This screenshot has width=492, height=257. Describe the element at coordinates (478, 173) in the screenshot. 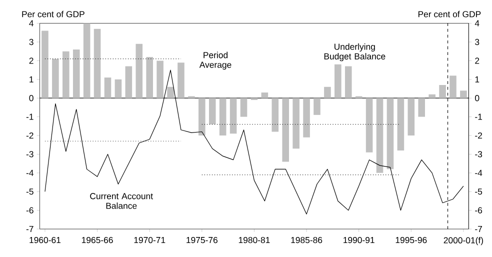

I see `y2-tick-label: -4` at that location.